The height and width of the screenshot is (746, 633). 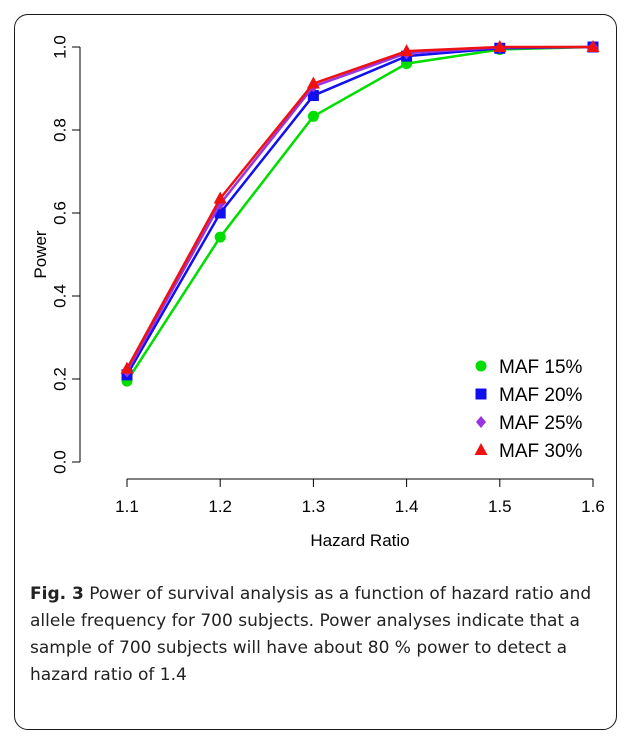 I want to click on legend-item: MAF 25%, so click(x=529, y=423).